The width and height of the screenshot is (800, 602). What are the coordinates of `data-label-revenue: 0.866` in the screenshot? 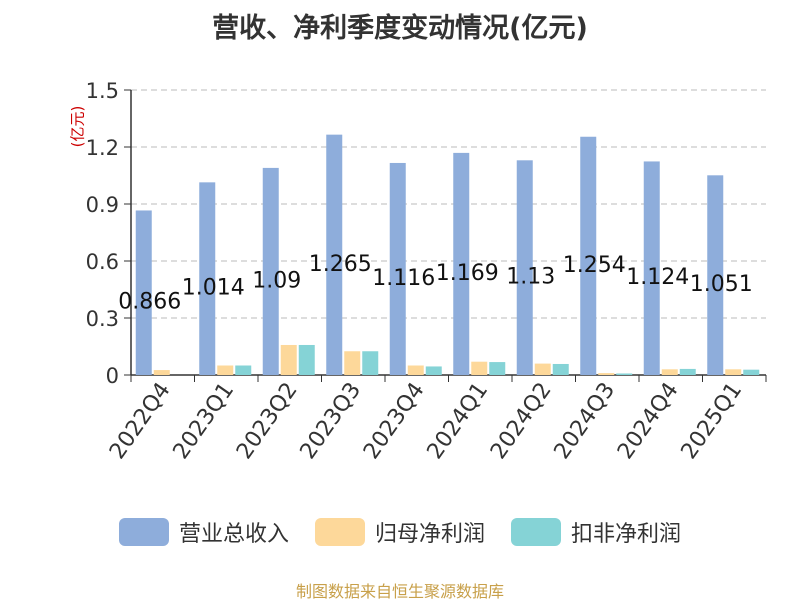 It's located at (149, 302).